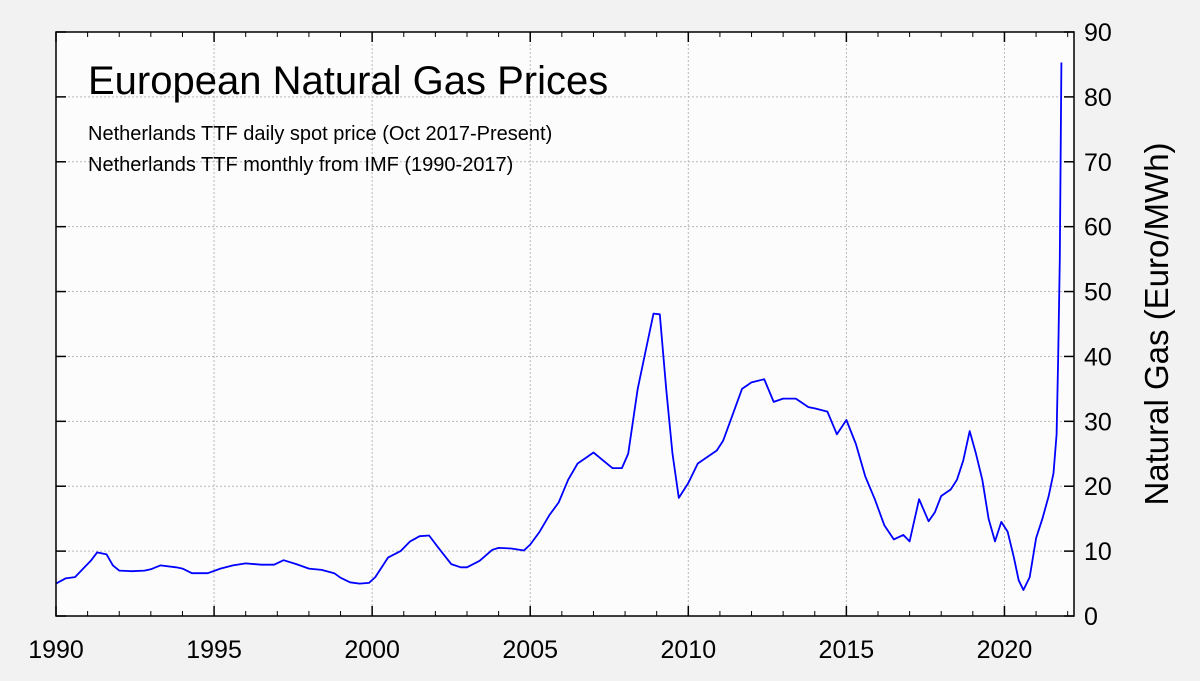  Describe the element at coordinates (1098, 487) in the screenshot. I see `y-tick-label: 20` at that location.